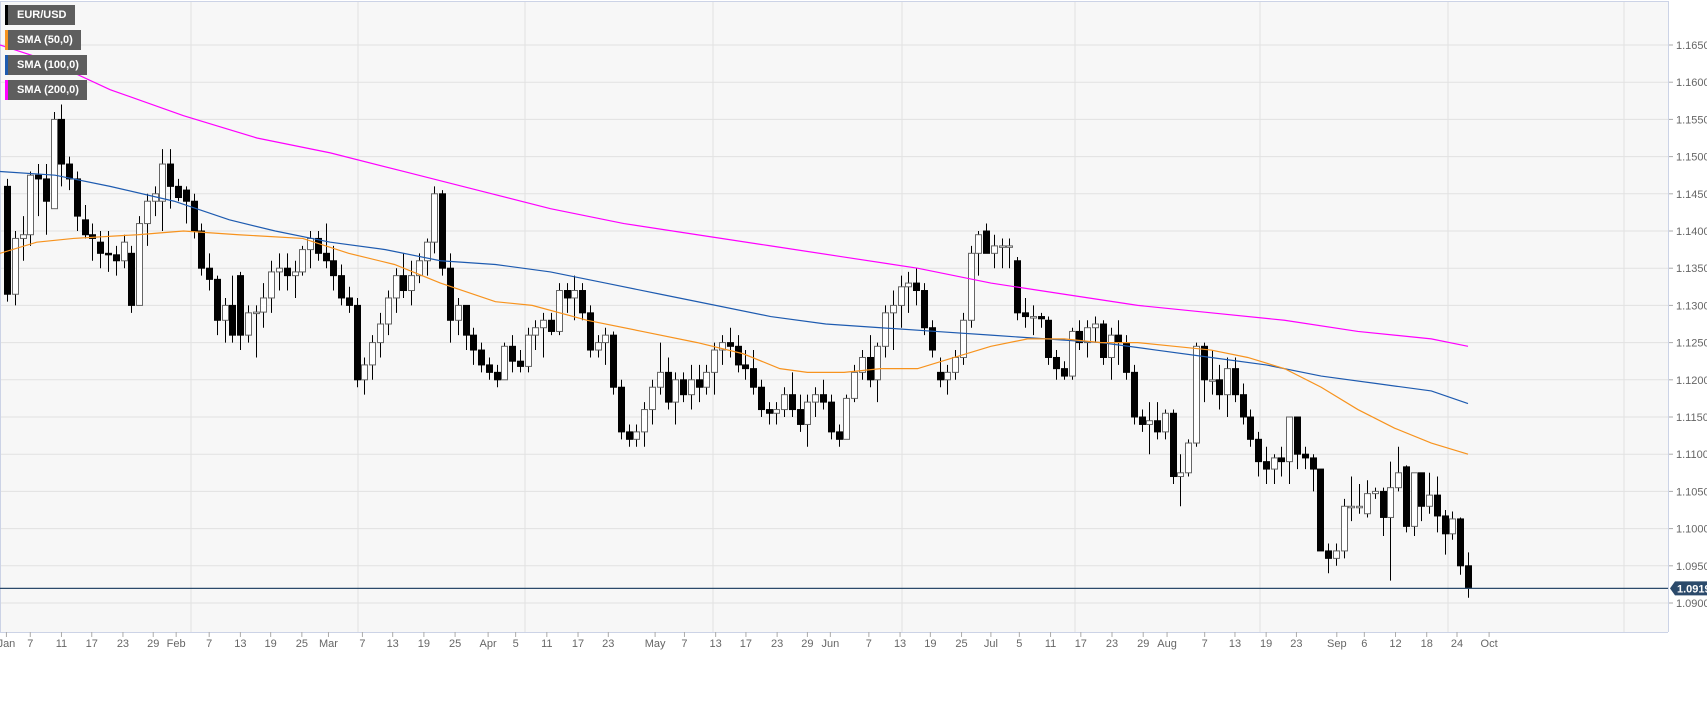 The image size is (1707, 712). Describe the element at coordinates (1205, 644) in the screenshot. I see `x-tick-label: 7` at that location.